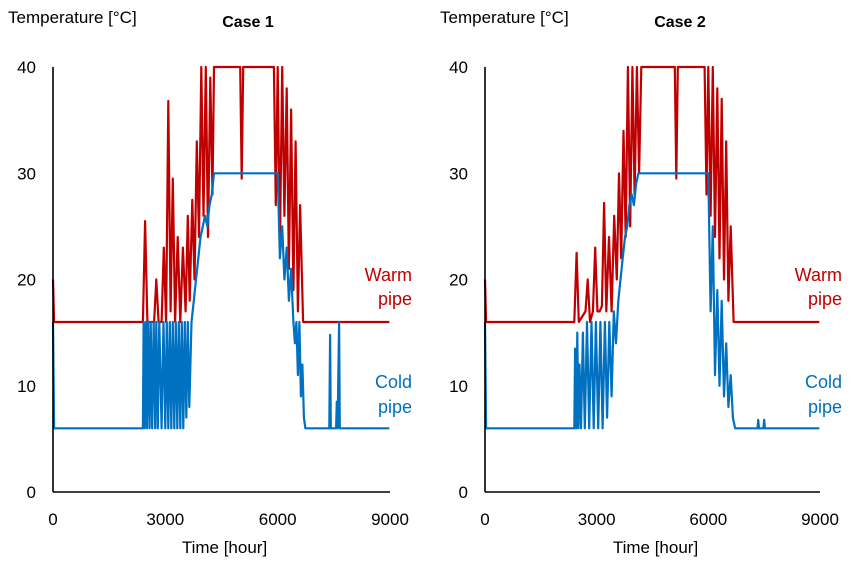  What do you see at coordinates (248, 22) in the screenshot?
I see `chart-title: Case 1` at bounding box center [248, 22].